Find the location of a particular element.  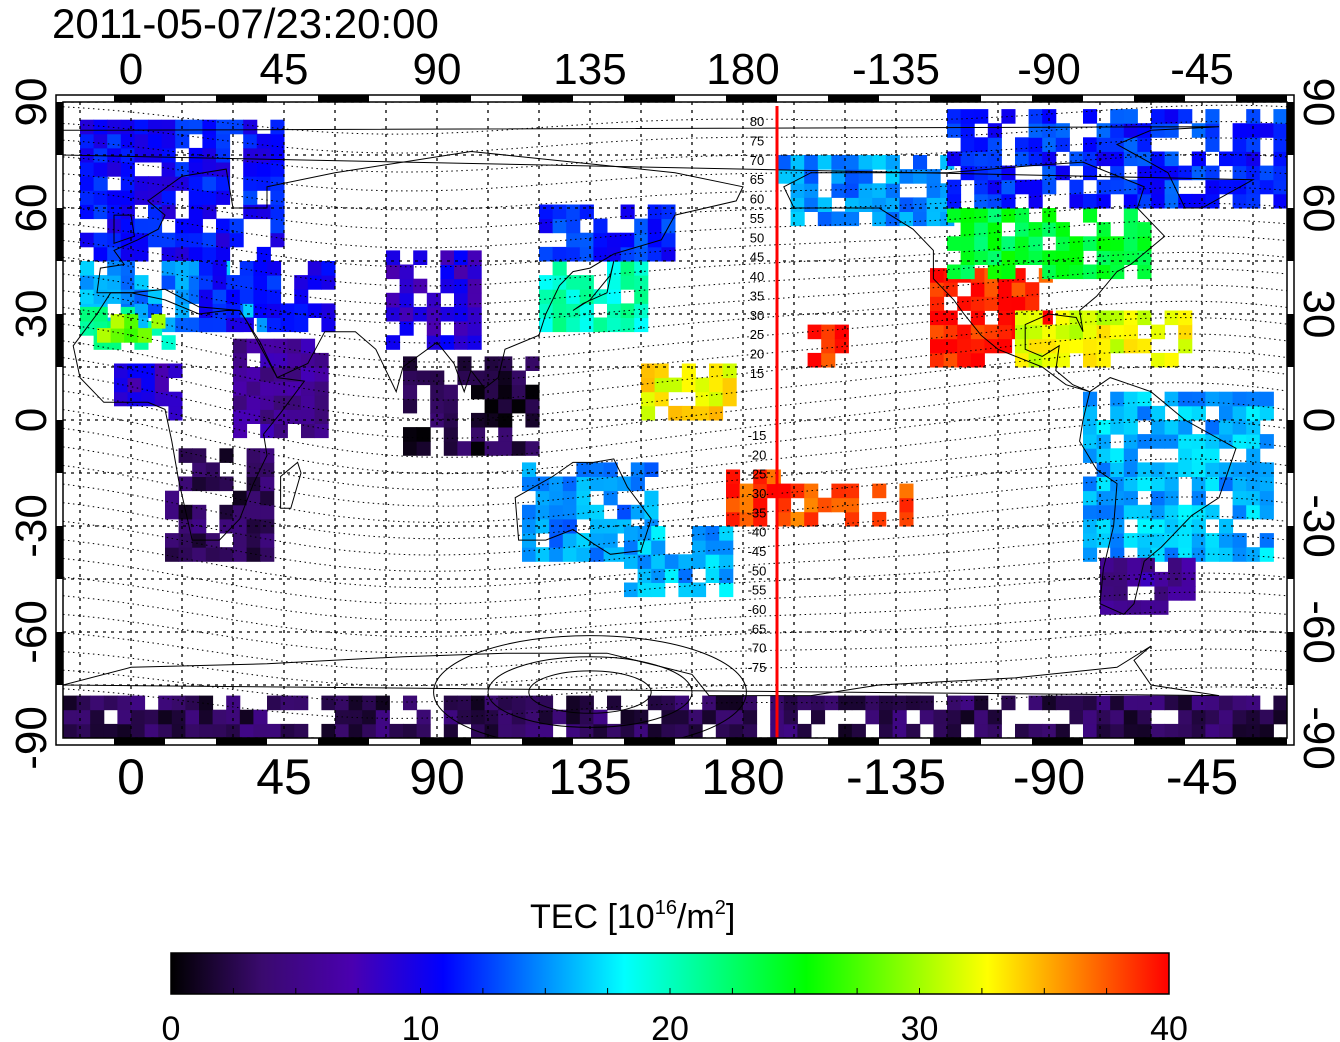

contour-label: 80 is located at coordinates (757, 121).